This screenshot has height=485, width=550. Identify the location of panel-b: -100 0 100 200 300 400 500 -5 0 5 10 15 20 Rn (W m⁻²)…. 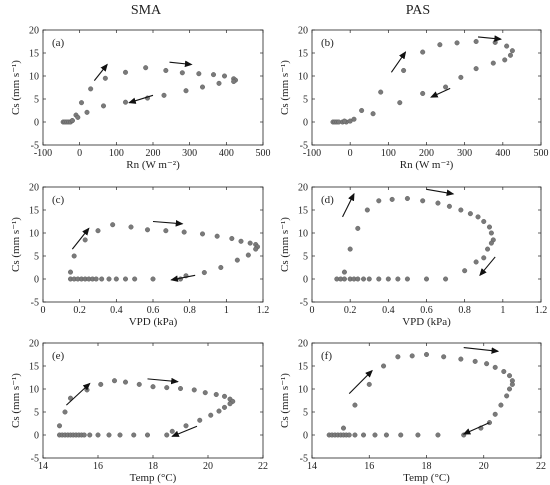
(414, 99).